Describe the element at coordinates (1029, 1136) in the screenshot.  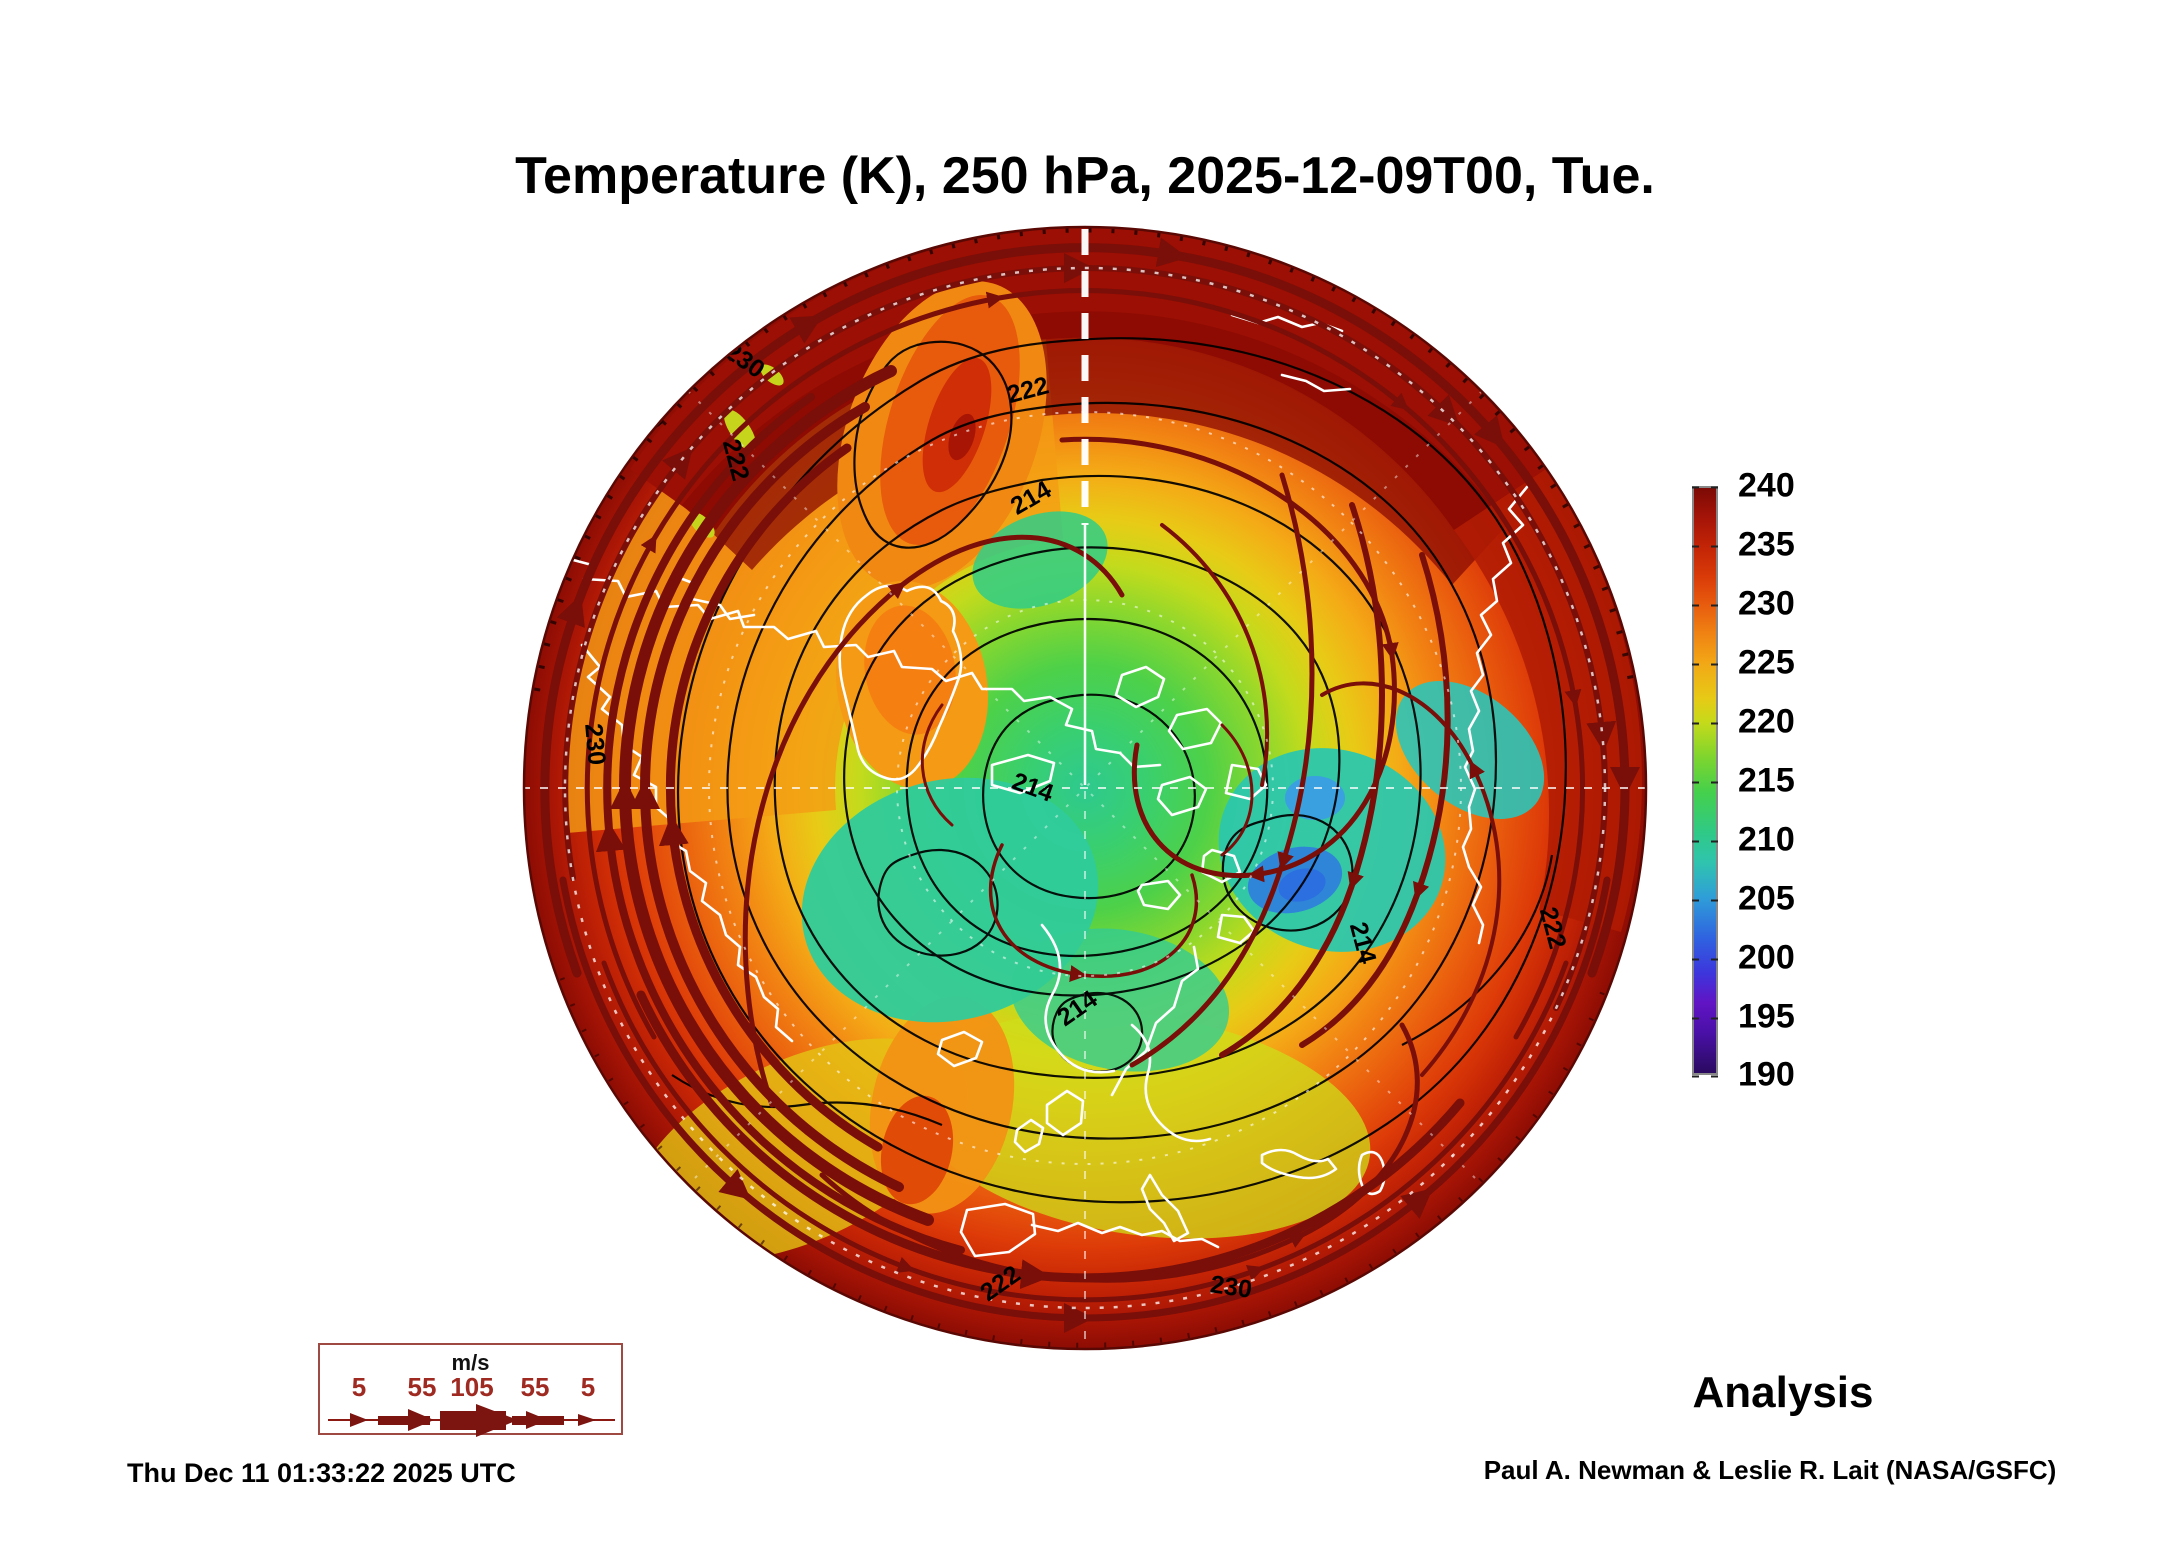
I see `coastline-ireland` at that location.